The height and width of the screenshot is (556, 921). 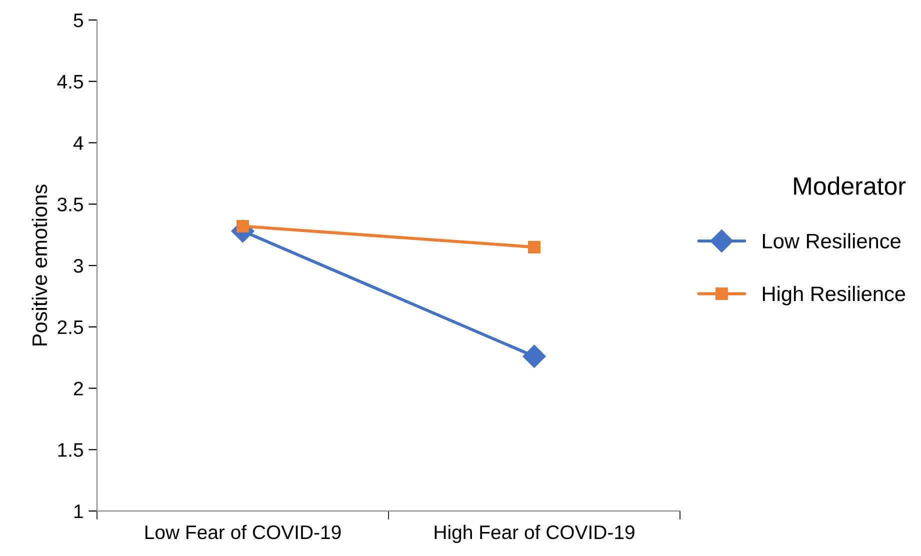 I want to click on y-tick-label: 2.5, so click(x=70, y=327).